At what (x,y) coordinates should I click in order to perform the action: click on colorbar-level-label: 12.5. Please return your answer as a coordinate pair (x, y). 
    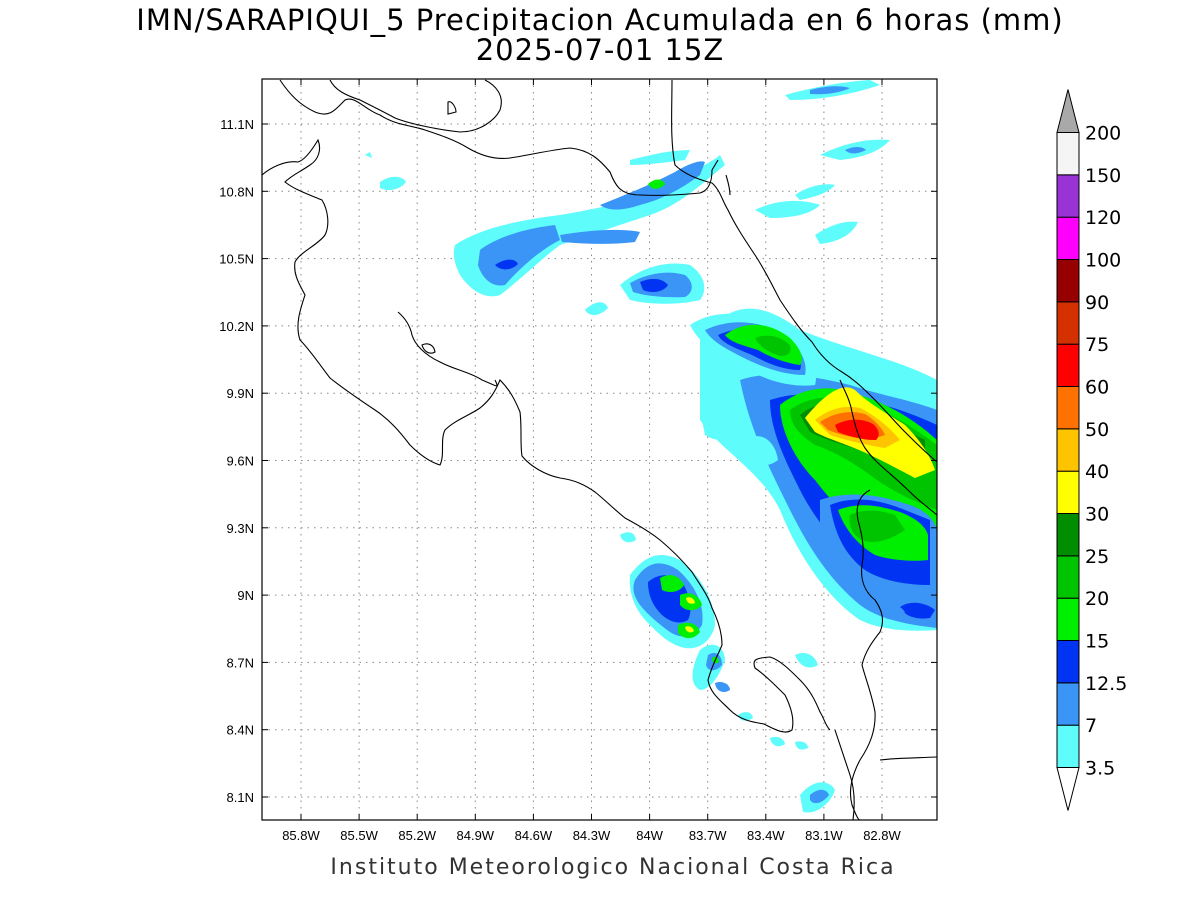
    Looking at the image, I should click on (1106, 684).